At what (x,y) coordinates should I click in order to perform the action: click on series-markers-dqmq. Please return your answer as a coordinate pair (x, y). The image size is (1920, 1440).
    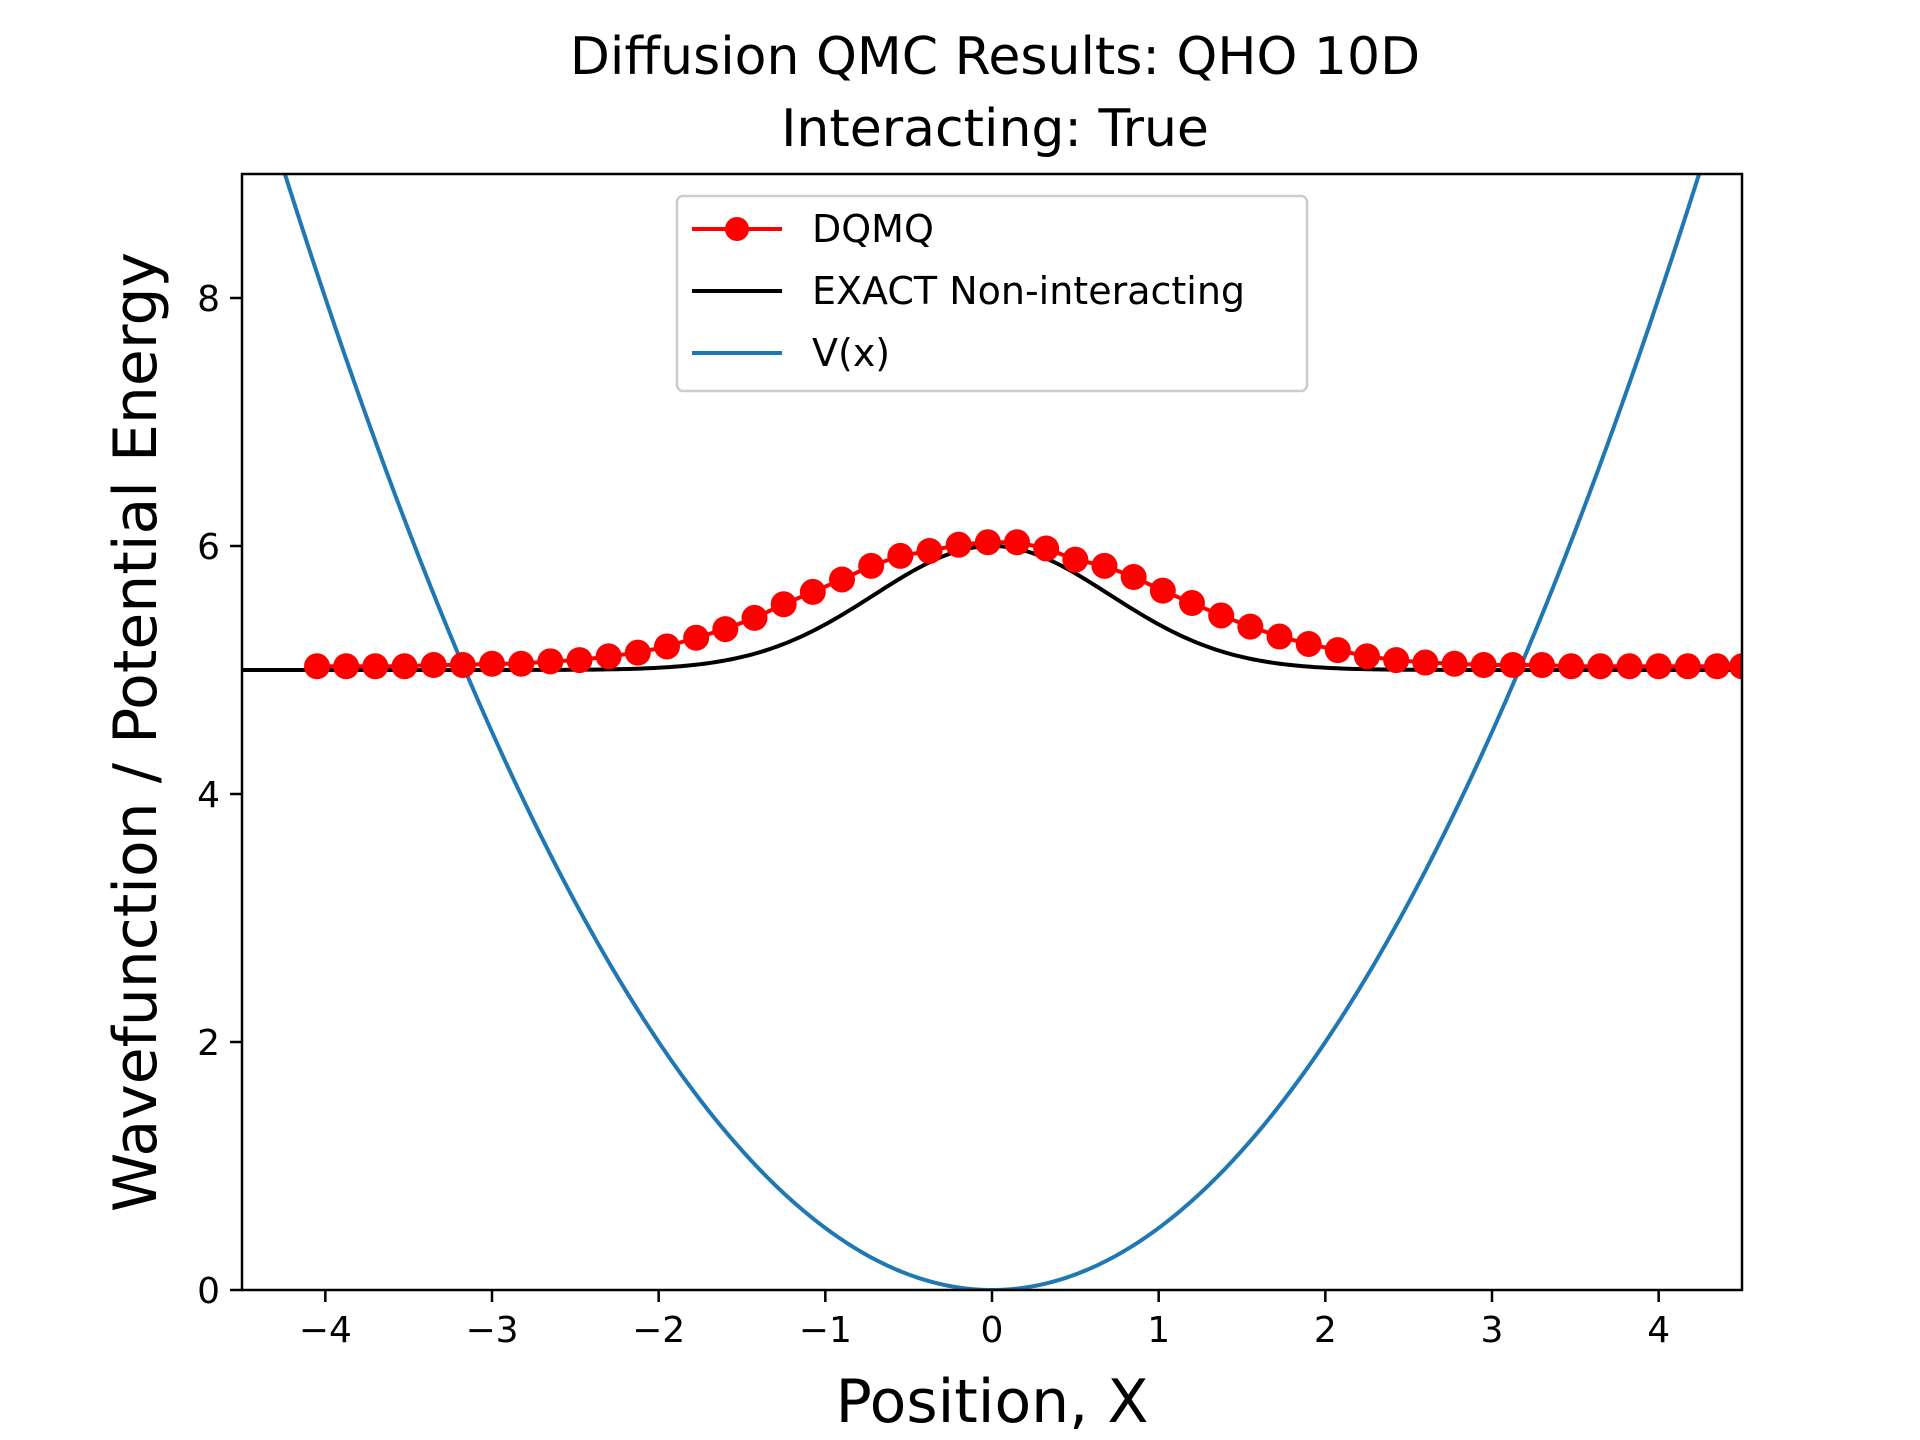
    Looking at the image, I should click on (1023, 604).